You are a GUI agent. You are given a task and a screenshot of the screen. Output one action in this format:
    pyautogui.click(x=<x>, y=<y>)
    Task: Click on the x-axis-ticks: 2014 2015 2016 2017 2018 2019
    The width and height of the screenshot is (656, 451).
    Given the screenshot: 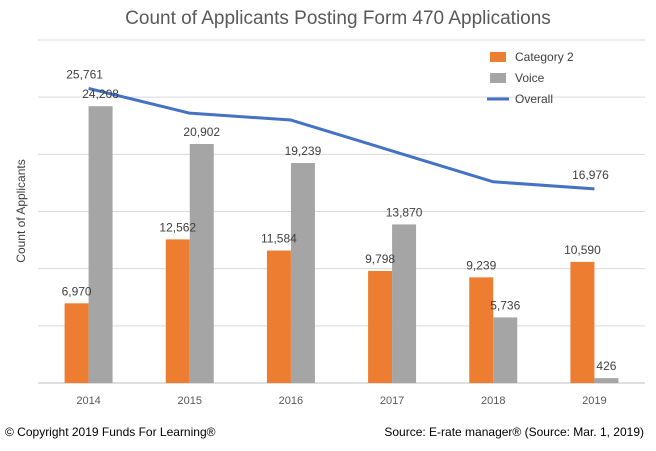 What is the action you would take?
    pyautogui.click(x=341, y=401)
    